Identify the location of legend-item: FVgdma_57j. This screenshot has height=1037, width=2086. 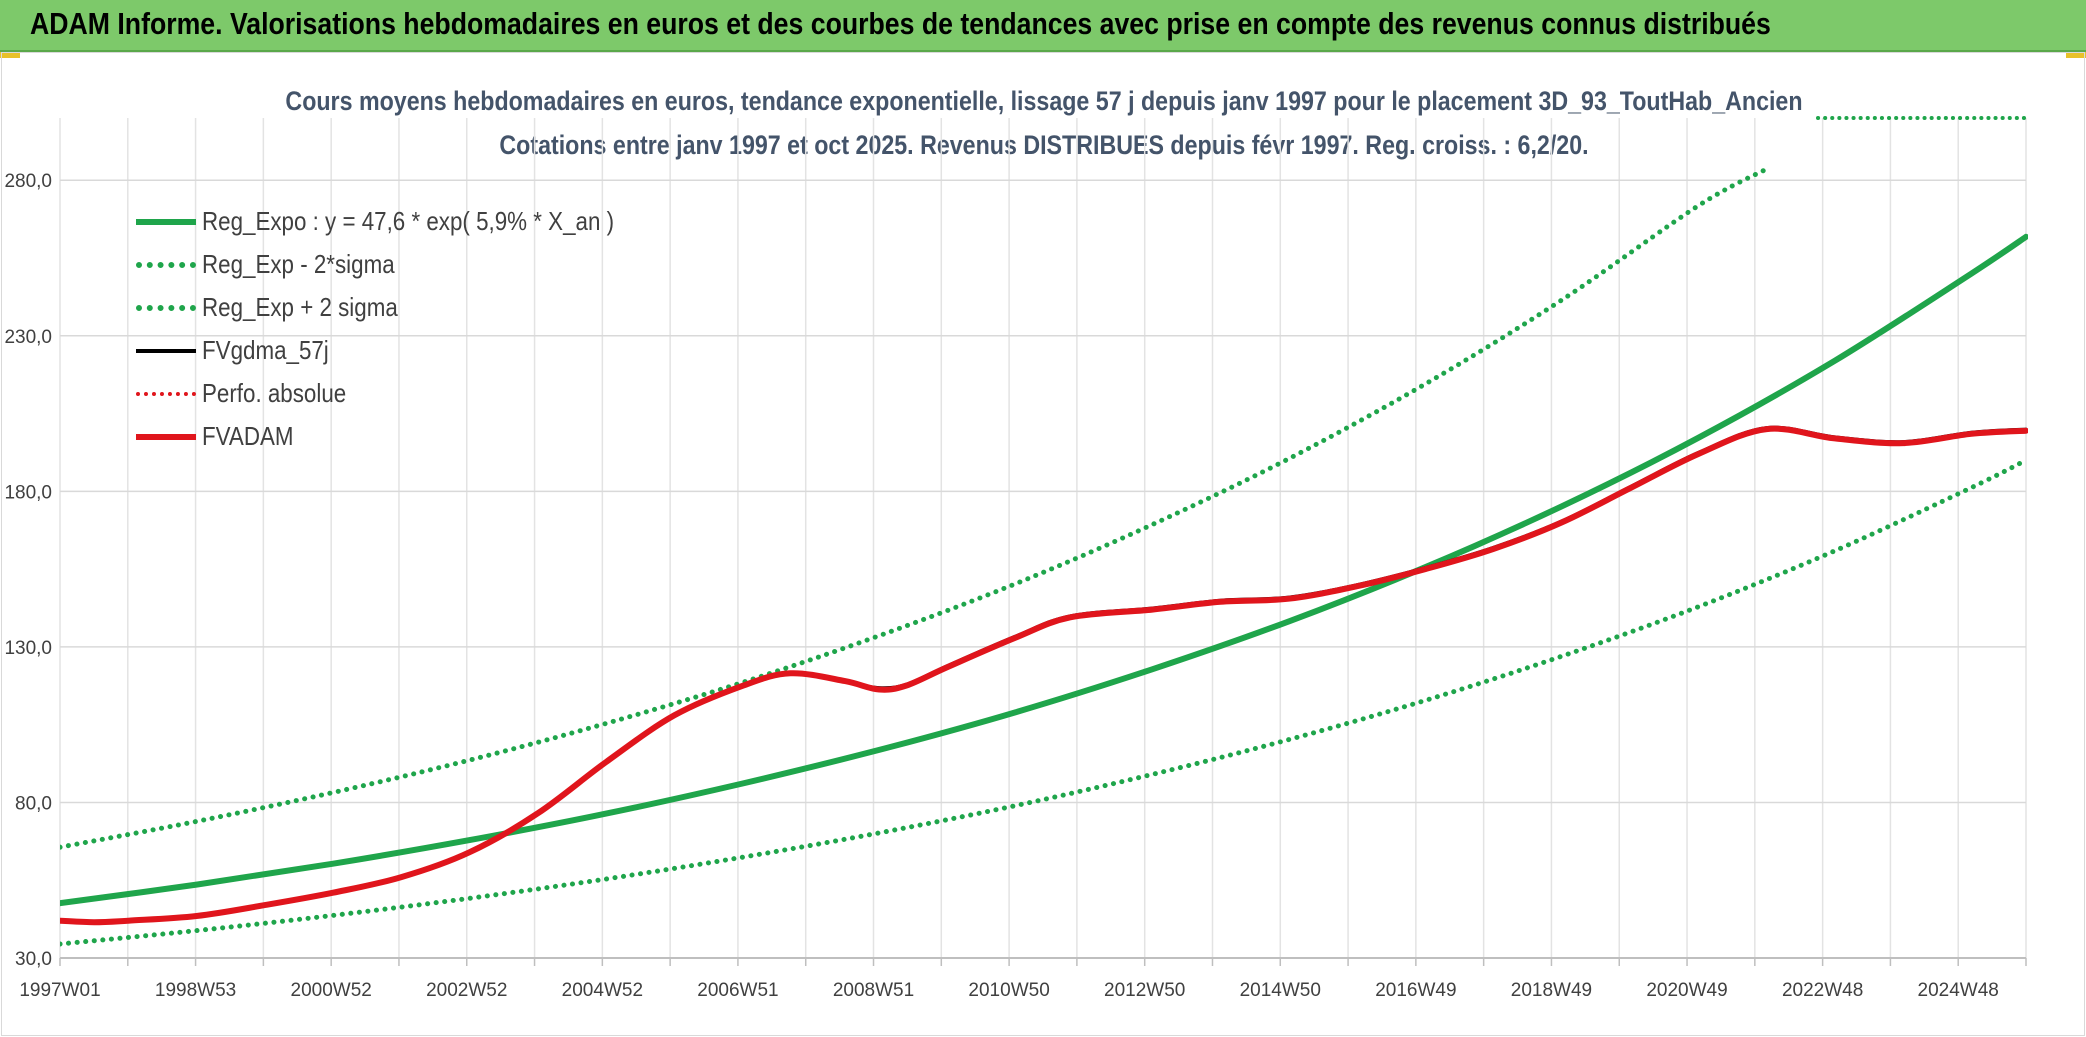
(408, 350).